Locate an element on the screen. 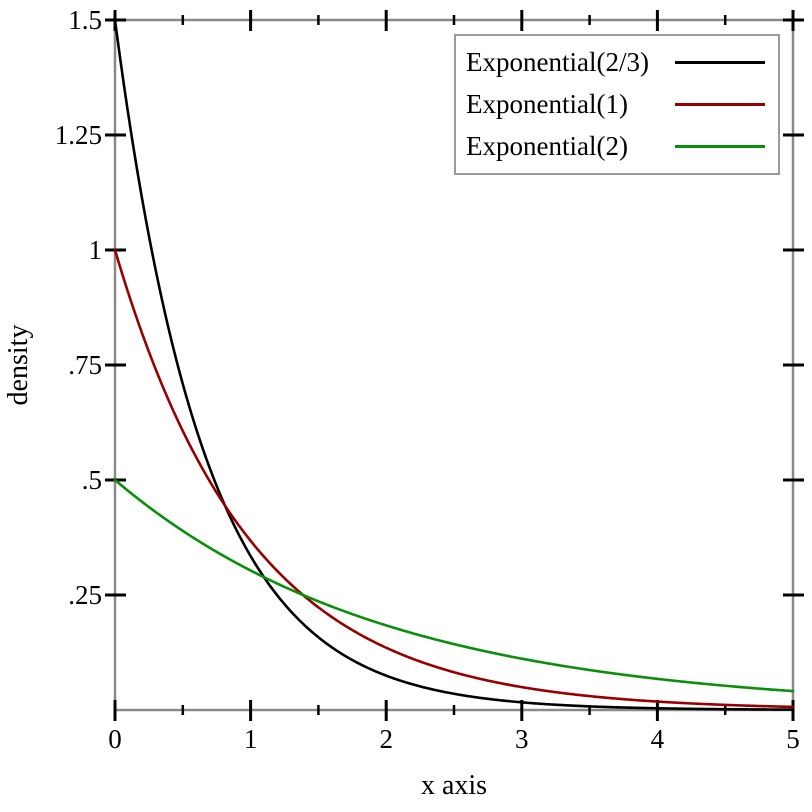 This screenshot has height=812, width=812. y-tick-label: 1 is located at coordinates (96, 250).